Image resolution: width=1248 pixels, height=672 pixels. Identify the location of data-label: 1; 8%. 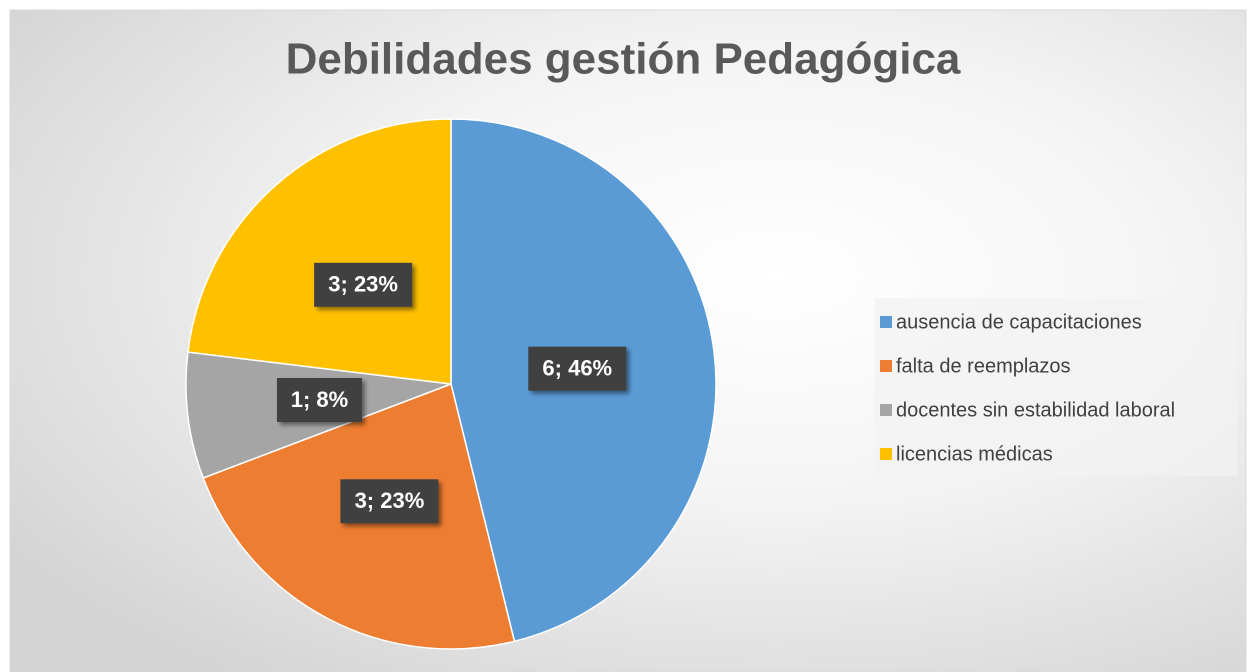
(319, 399).